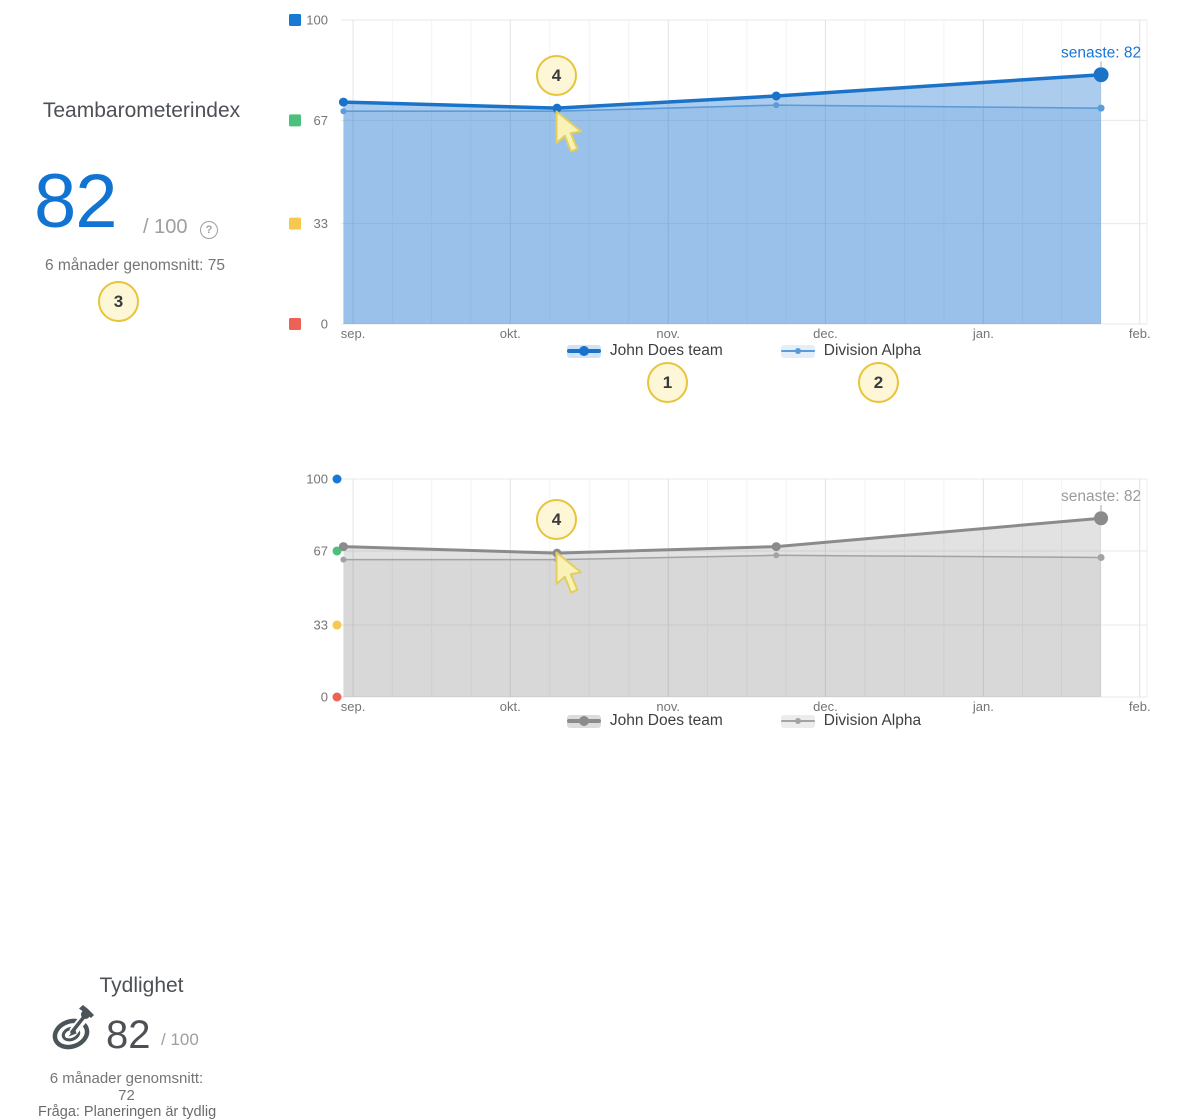  What do you see at coordinates (165, 227) in the screenshot?
I see `teamindex-denominator: / 100` at bounding box center [165, 227].